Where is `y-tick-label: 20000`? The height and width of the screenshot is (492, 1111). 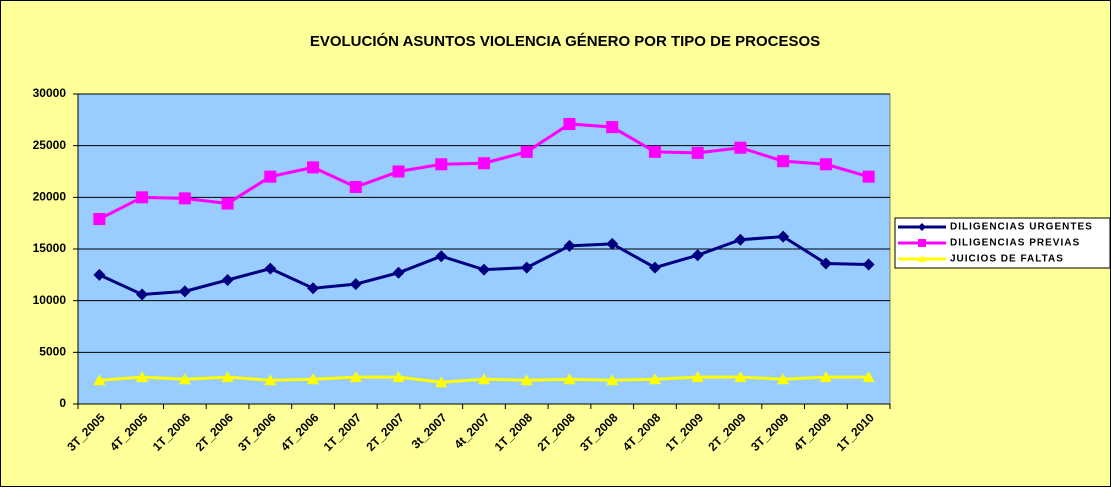
y-tick-label: 20000 is located at coordinates (50, 197).